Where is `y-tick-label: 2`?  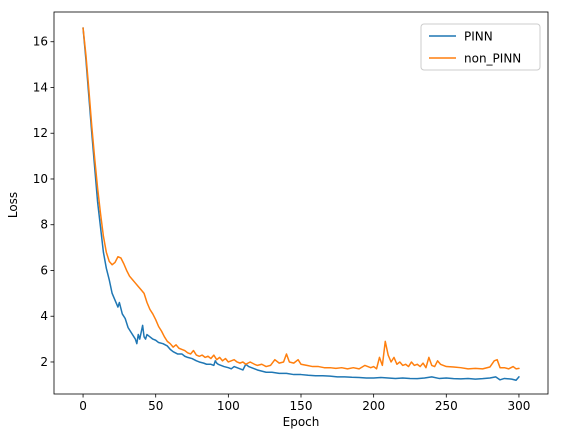 y-tick-label: 2 is located at coordinates (44, 362).